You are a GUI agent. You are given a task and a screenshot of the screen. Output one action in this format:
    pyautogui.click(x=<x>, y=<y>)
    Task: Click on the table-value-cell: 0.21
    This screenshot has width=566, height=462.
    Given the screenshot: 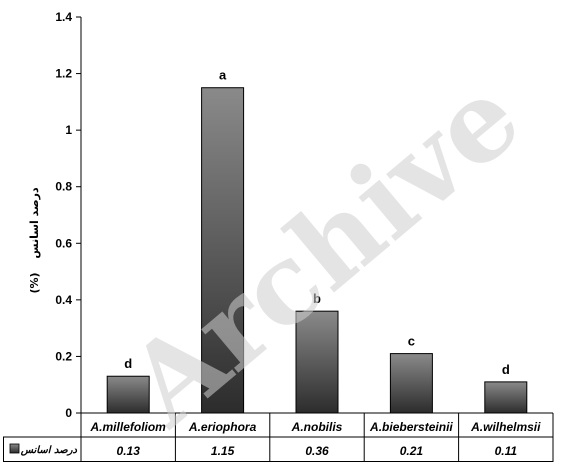 What is the action you would take?
    pyautogui.click(x=412, y=451)
    